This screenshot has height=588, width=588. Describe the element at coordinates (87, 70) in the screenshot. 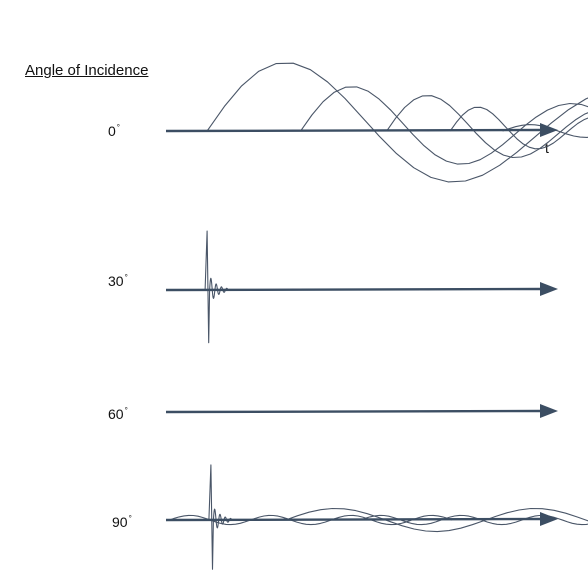

I see `angle-of-incidence-heading: Angle of Incidence` at that location.